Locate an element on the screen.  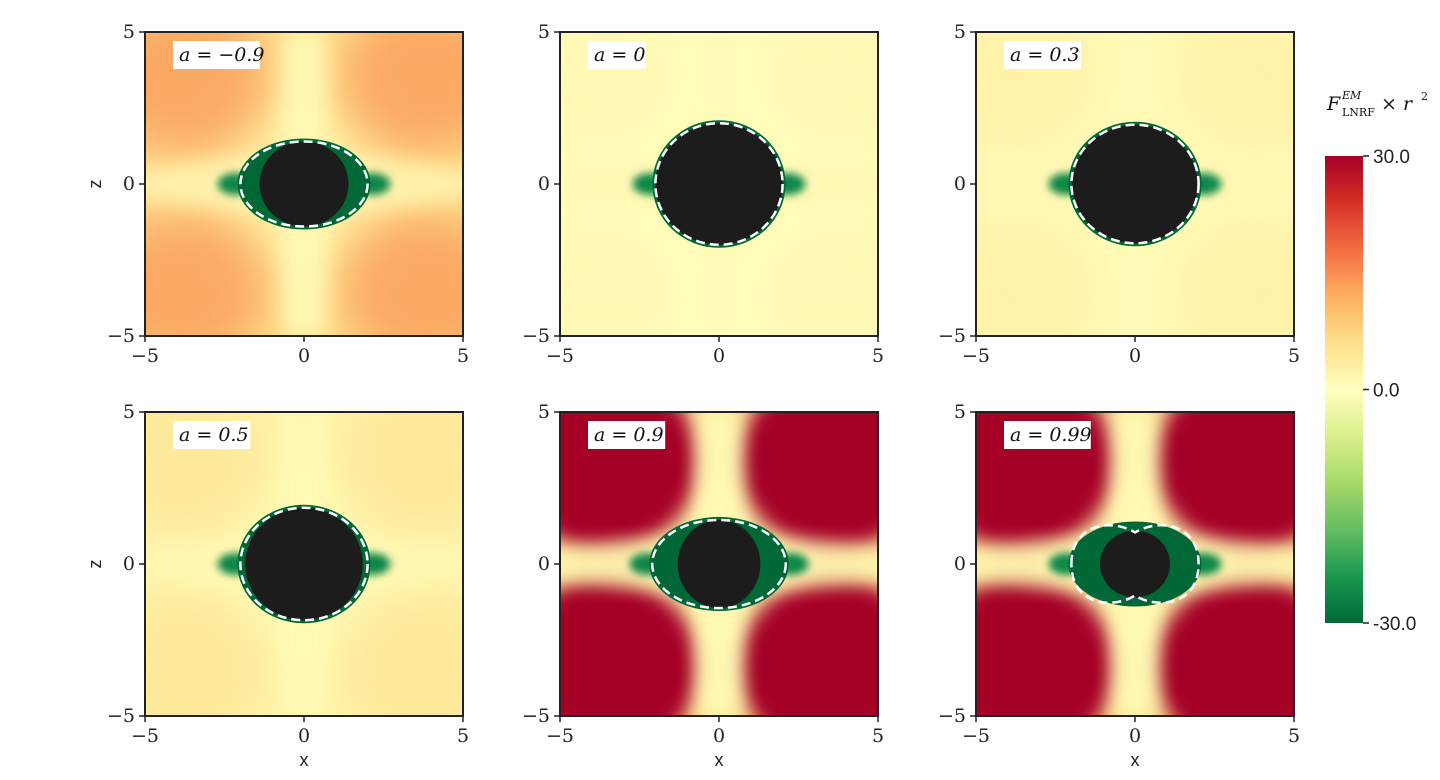
spin-label: a = 0.99 is located at coordinates (1051, 435).